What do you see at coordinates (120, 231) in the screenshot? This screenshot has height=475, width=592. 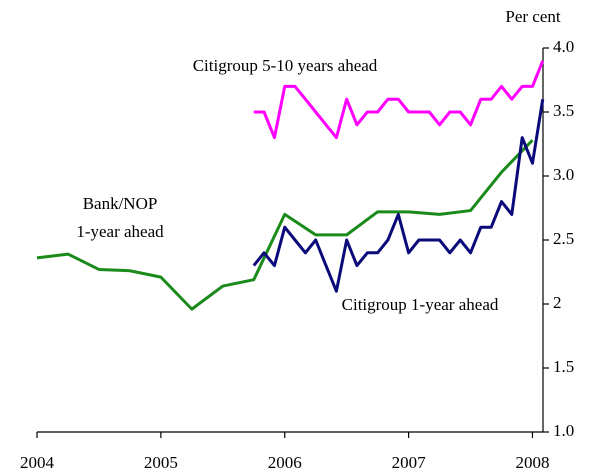 I see `annotation: 1-year ahead` at bounding box center [120, 231].